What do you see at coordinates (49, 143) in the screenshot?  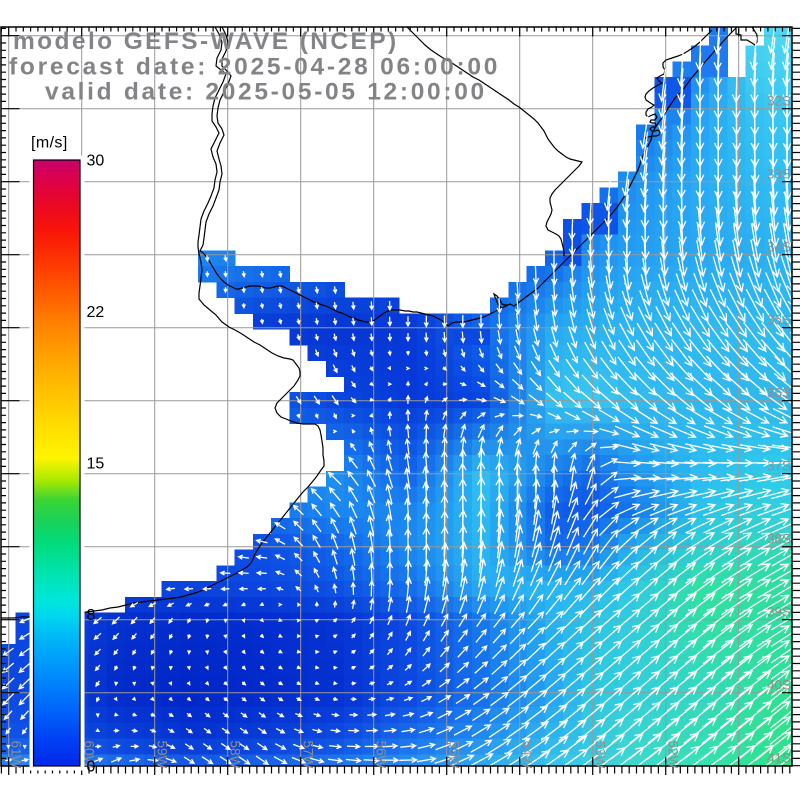 I see `svg-text: [m/s]` at bounding box center [49, 143].